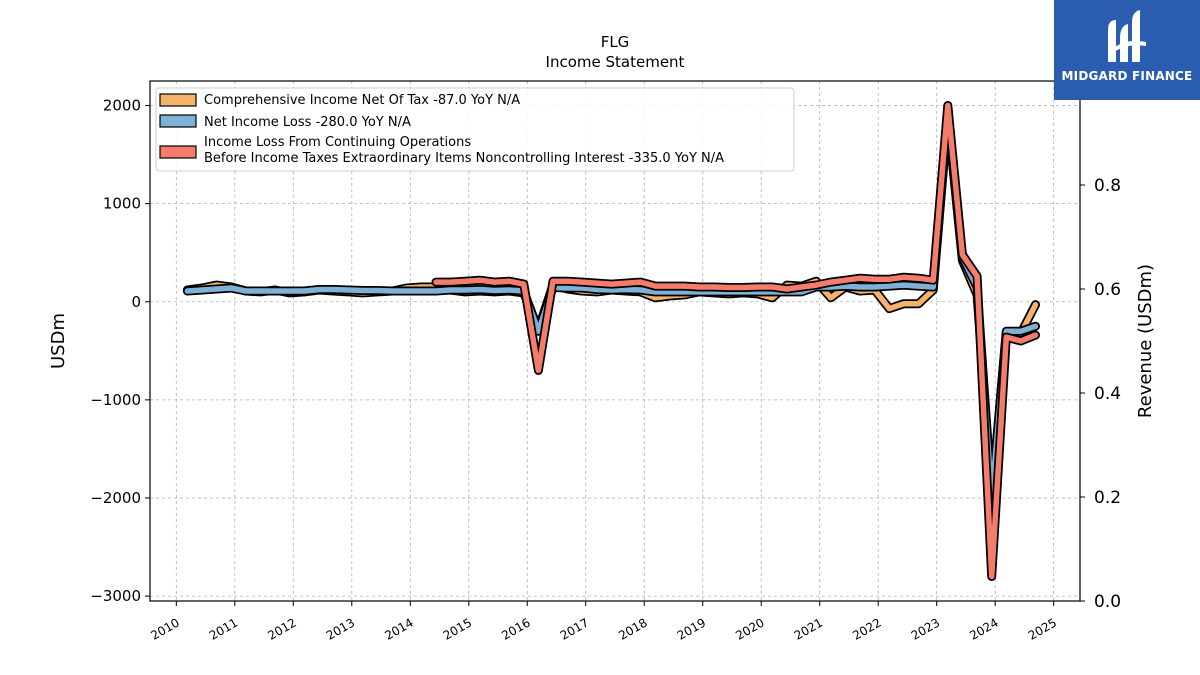 This screenshot has height=675, width=1200. I want to click on x-tick-label: 2016, so click(515, 628).